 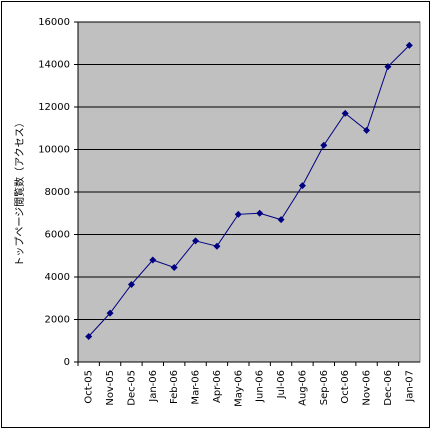 What do you see at coordinates (57, 277) in the screenshot?
I see `y-tick-label: 4000` at bounding box center [57, 277].